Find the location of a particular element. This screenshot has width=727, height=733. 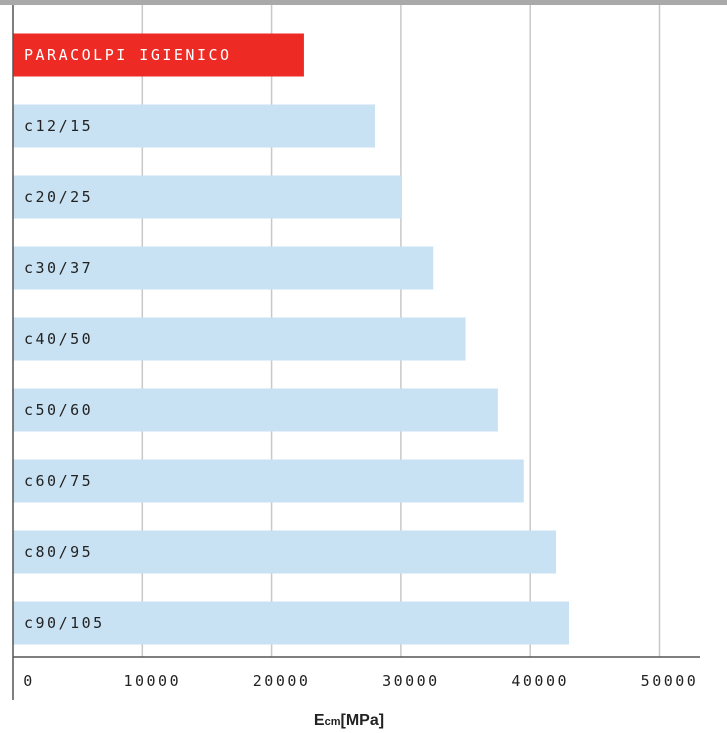

bar-label: c80/95 is located at coordinates (58, 552).